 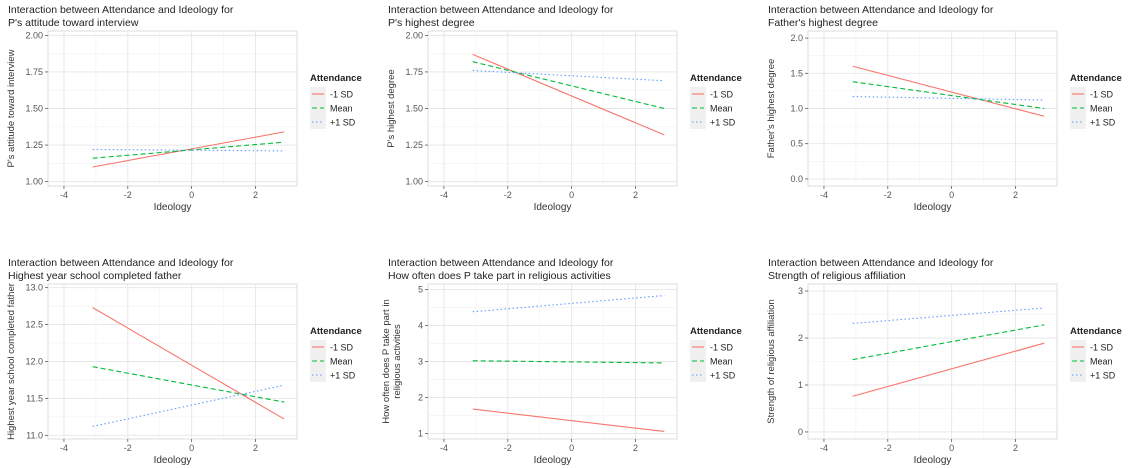 I want to click on y-tick-label: 13.0, so click(x=34, y=288).